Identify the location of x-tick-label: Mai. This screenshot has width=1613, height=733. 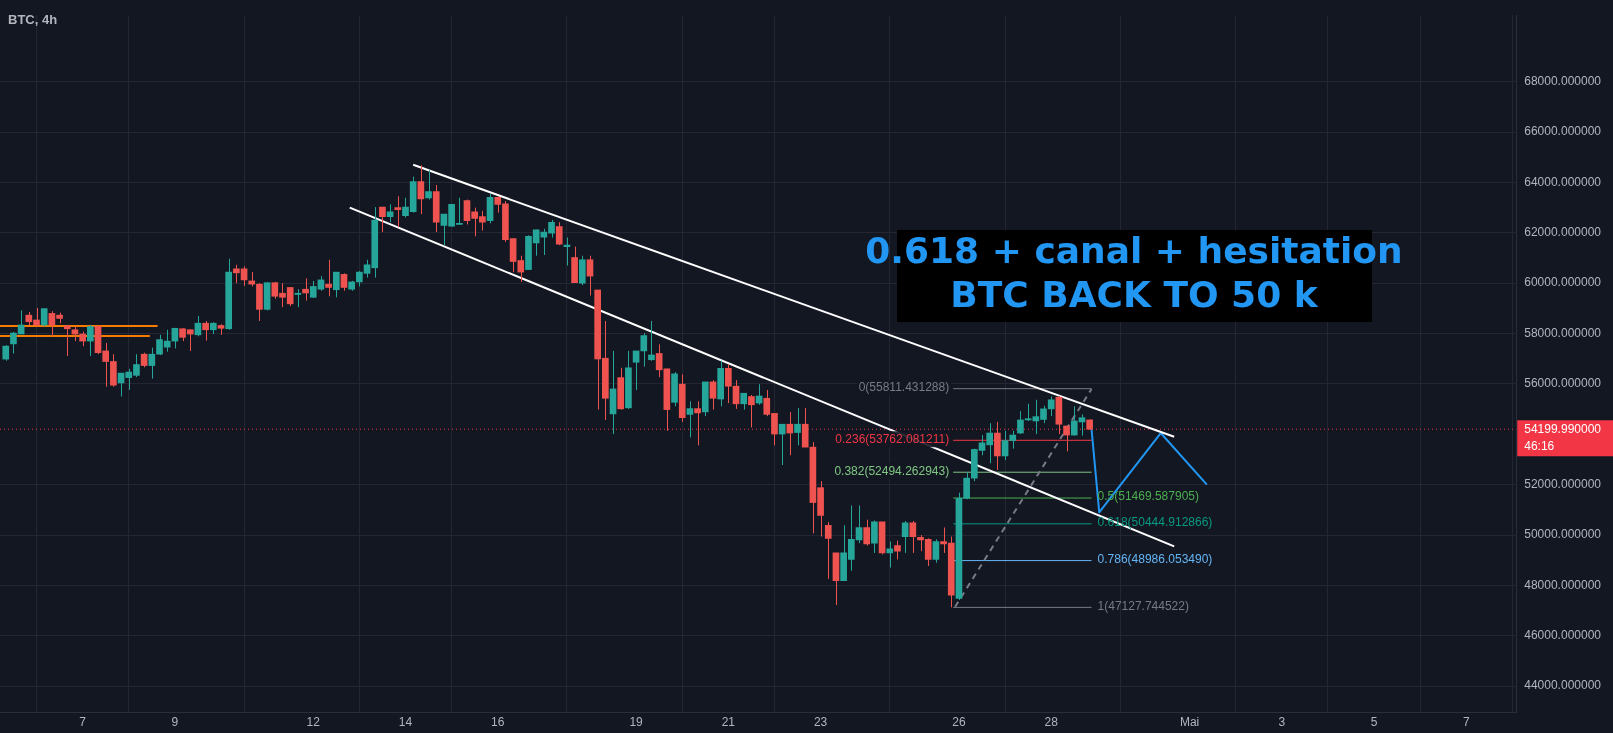
(1189, 722).